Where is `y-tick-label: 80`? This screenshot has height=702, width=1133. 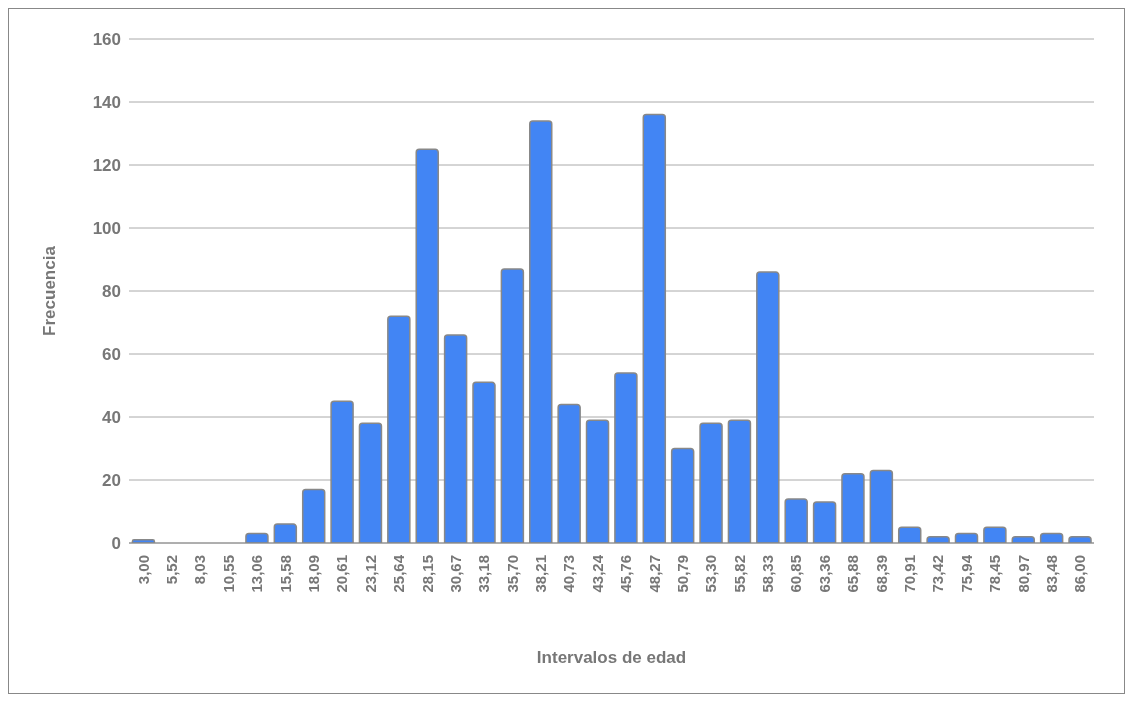
y-tick-label: 80 is located at coordinates (111, 292).